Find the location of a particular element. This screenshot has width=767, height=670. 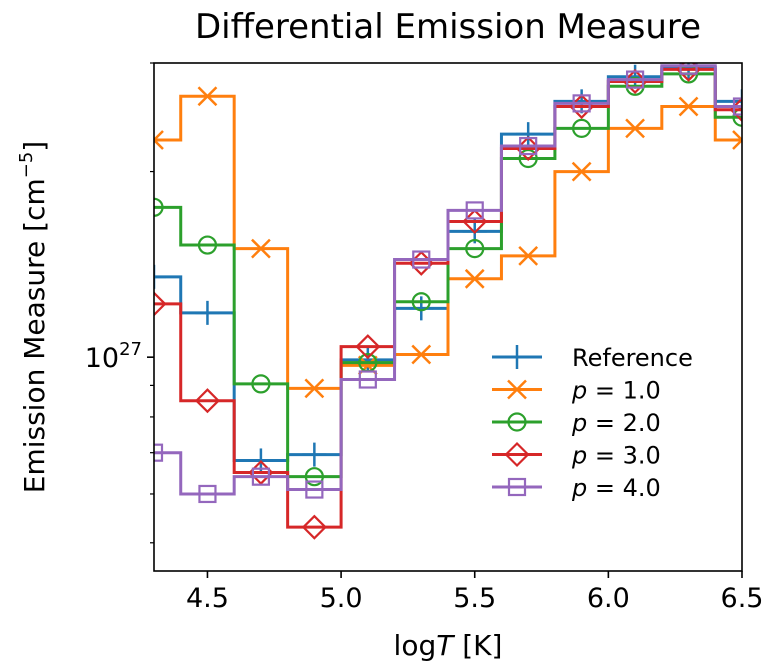

legend-label-val: = 2.0 is located at coordinates (624, 423).